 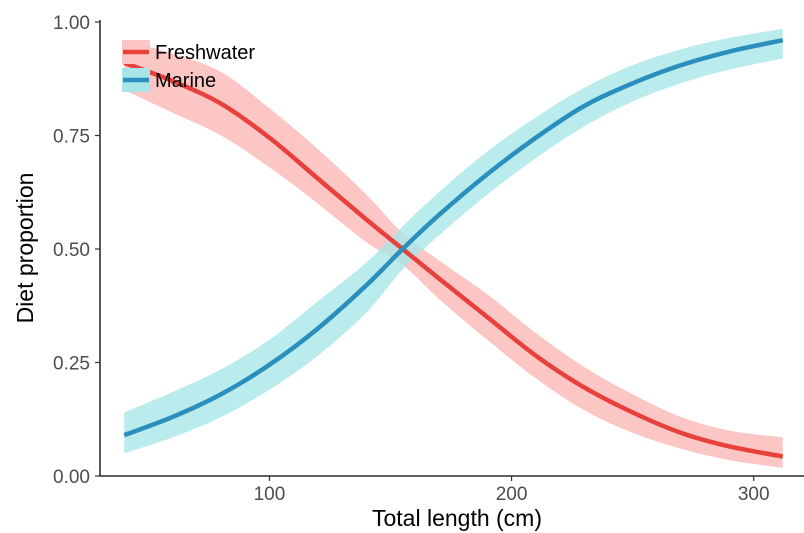 I want to click on x-tick-label: 300, so click(x=754, y=494).